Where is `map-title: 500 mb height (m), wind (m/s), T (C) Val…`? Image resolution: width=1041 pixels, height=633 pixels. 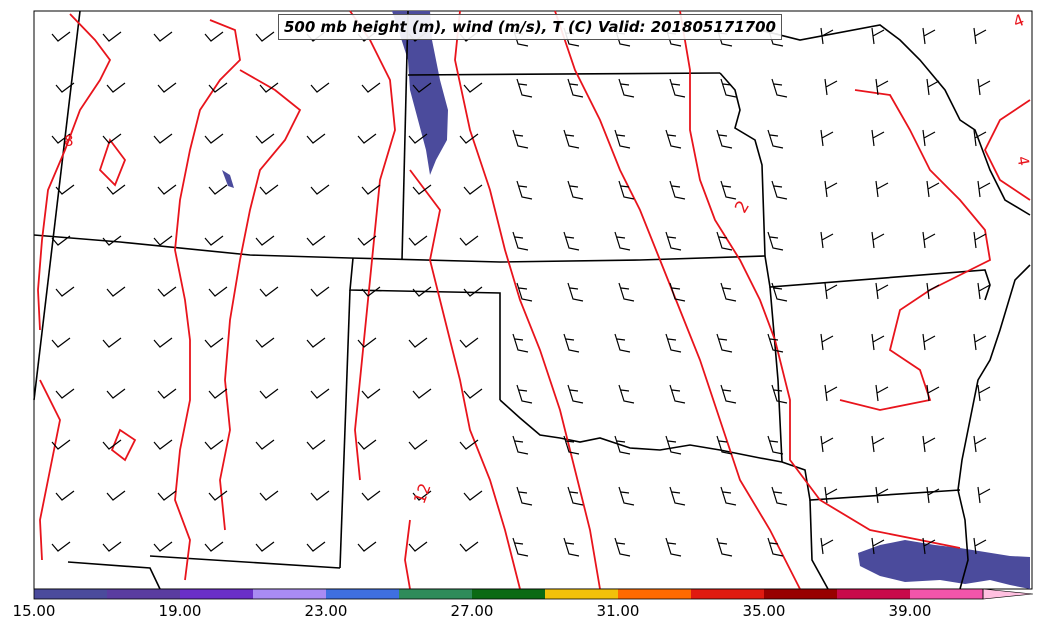
map-title: 500 mb height (m), wind (m/s), T (C) Val… is located at coordinates (530, 27).